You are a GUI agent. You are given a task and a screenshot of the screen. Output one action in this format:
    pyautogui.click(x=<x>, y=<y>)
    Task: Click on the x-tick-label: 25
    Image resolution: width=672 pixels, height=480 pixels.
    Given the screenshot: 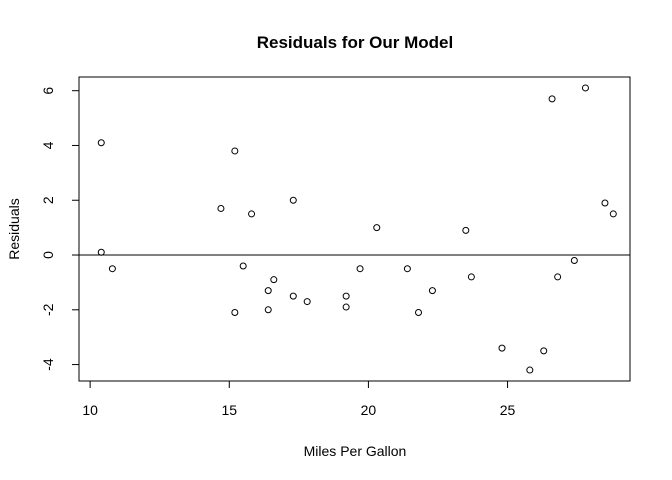 What is the action you would take?
    pyautogui.click(x=508, y=410)
    